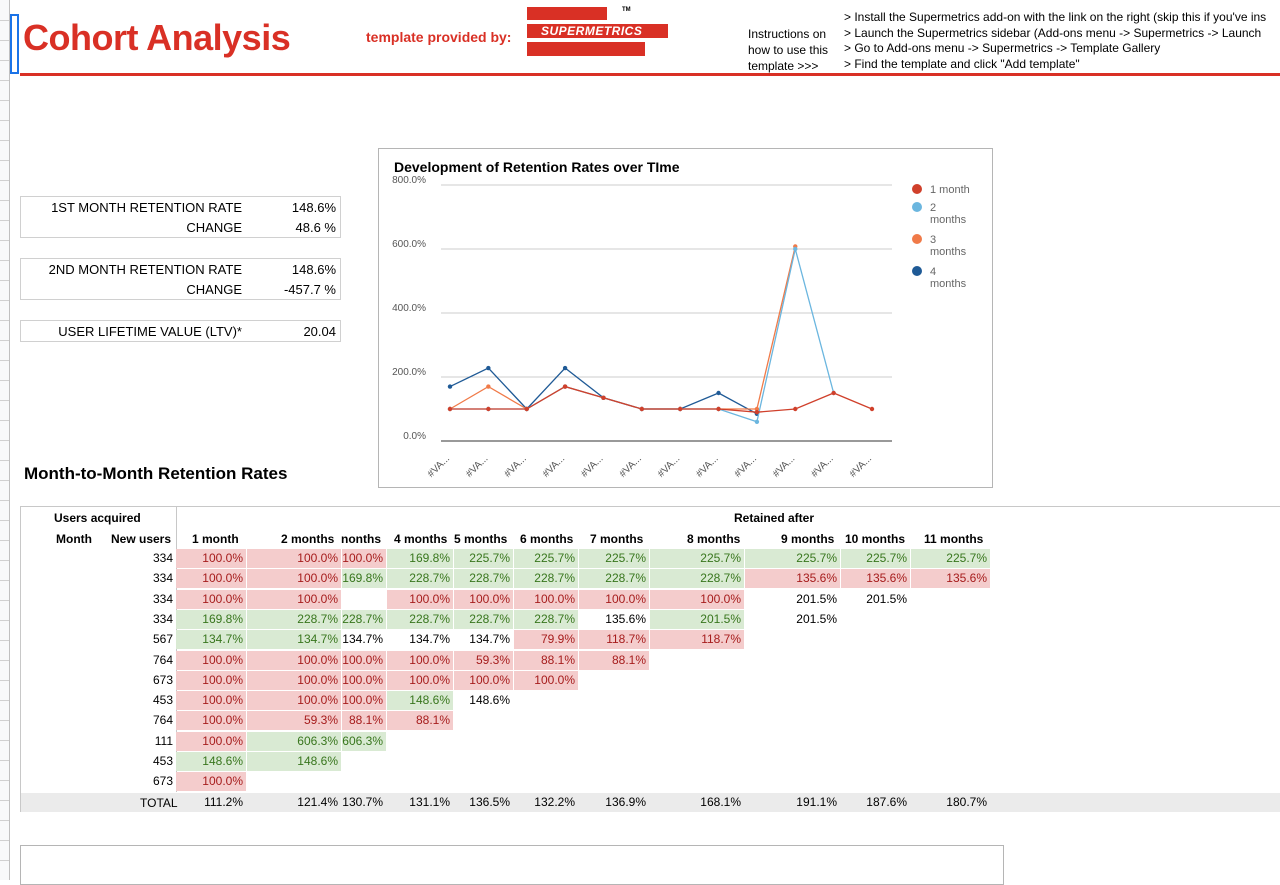 The width and height of the screenshot is (1280, 885). I want to click on retention-cell: 79.9%, so click(546, 640).